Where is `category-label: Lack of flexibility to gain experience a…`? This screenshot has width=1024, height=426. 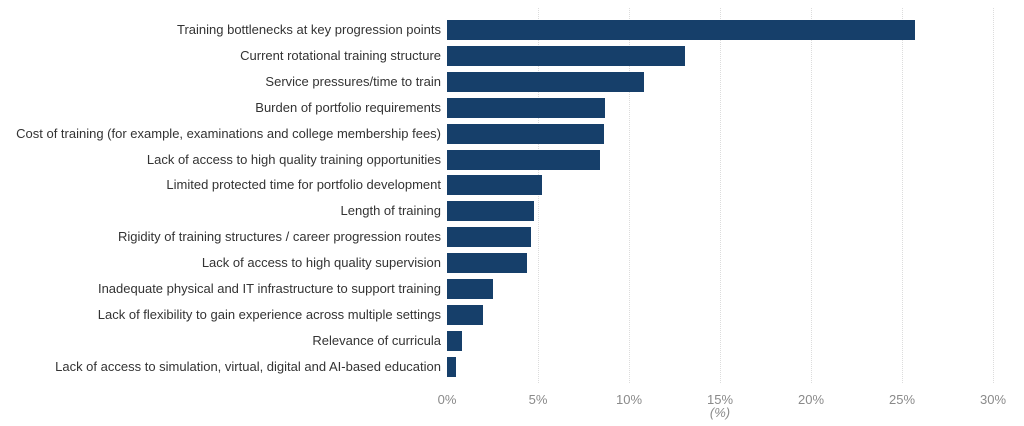
category-label: Lack of flexibility to gain experience a… is located at coordinates (269, 314).